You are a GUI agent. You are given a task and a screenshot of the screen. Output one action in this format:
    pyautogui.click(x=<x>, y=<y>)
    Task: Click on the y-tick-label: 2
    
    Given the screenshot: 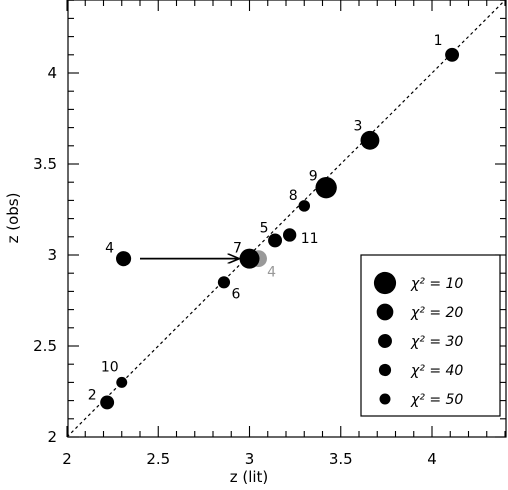 What is the action you would take?
    pyautogui.click(x=52, y=437)
    